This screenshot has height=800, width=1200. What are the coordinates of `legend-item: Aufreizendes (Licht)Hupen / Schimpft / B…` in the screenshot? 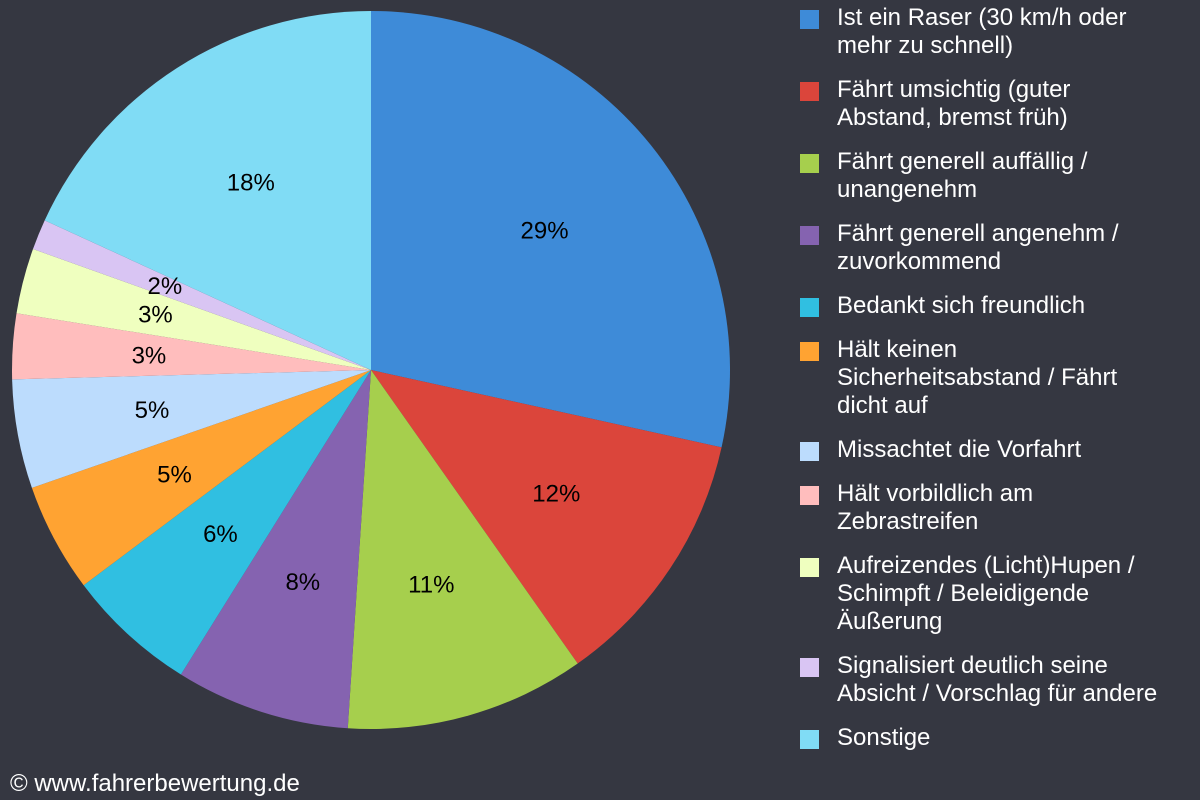 It's located at (1000, 594).